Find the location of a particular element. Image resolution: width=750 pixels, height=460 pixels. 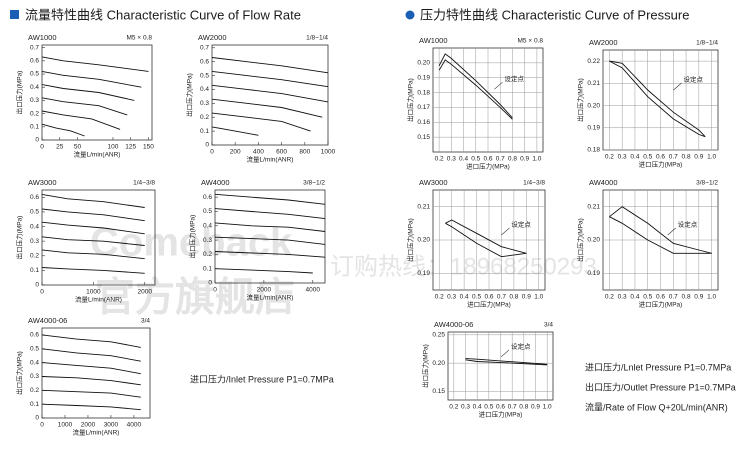

chart-subtitle: M5 × 0.8 is located at coordinates (140, 38).